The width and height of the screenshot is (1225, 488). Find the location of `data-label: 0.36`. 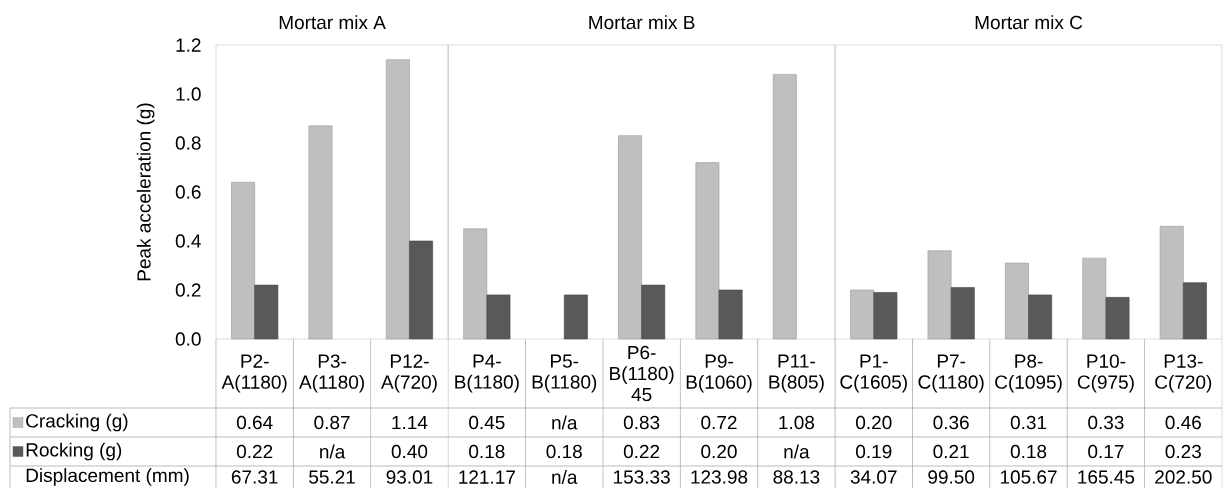

data-label: 0.36 is located at coordinates (951, 422).